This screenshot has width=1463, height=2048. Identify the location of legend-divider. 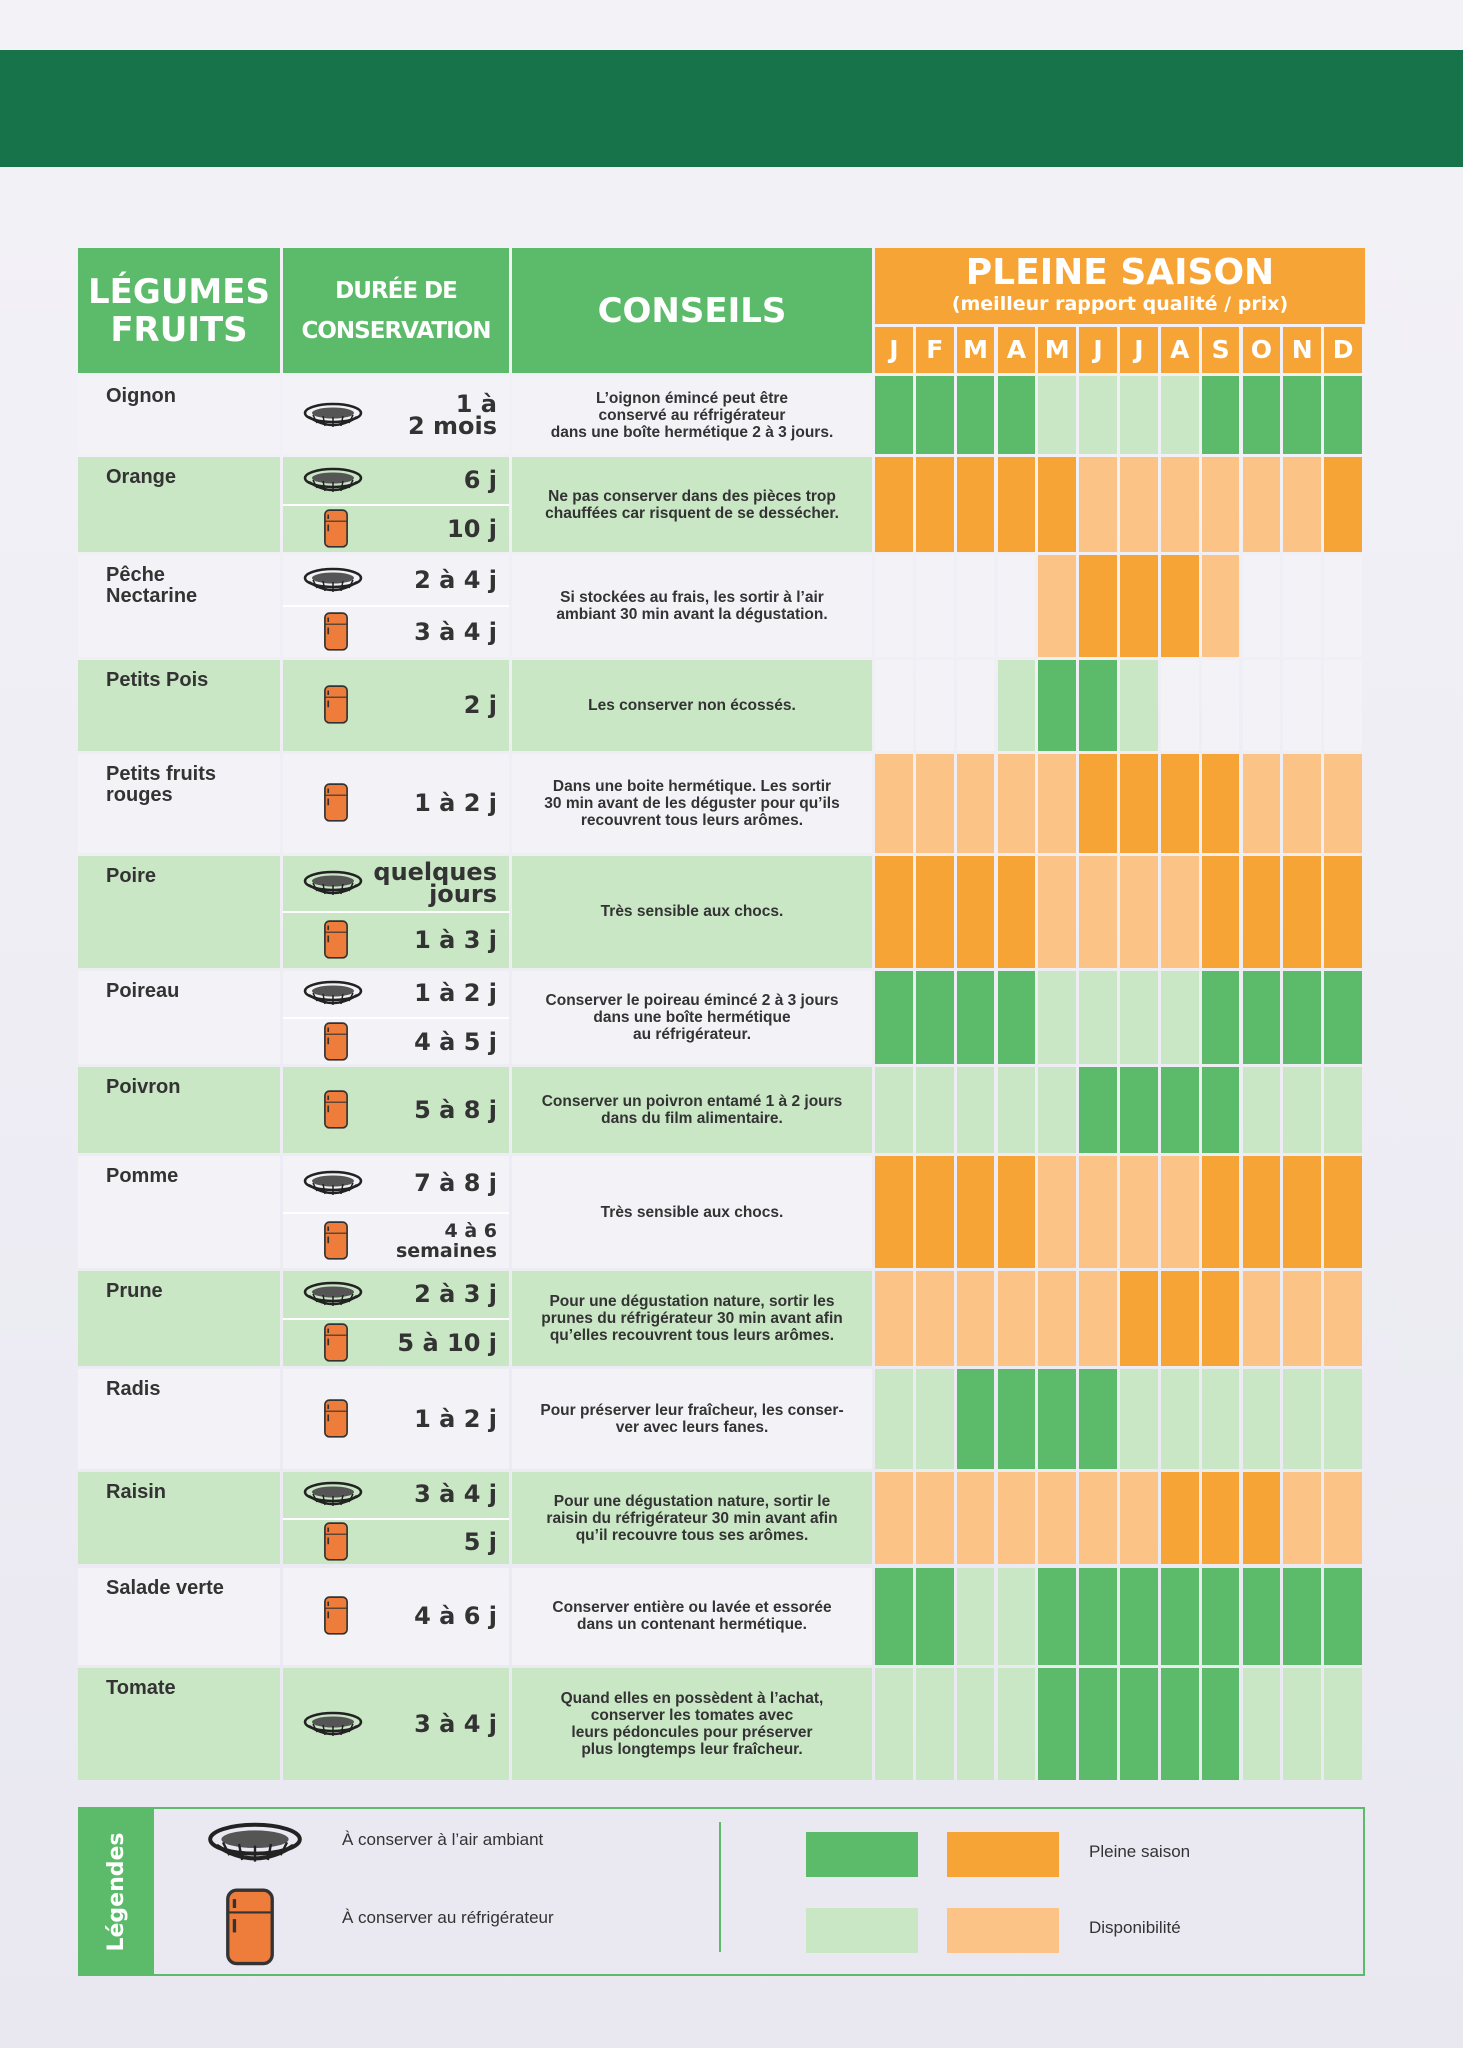
(720, 1887).